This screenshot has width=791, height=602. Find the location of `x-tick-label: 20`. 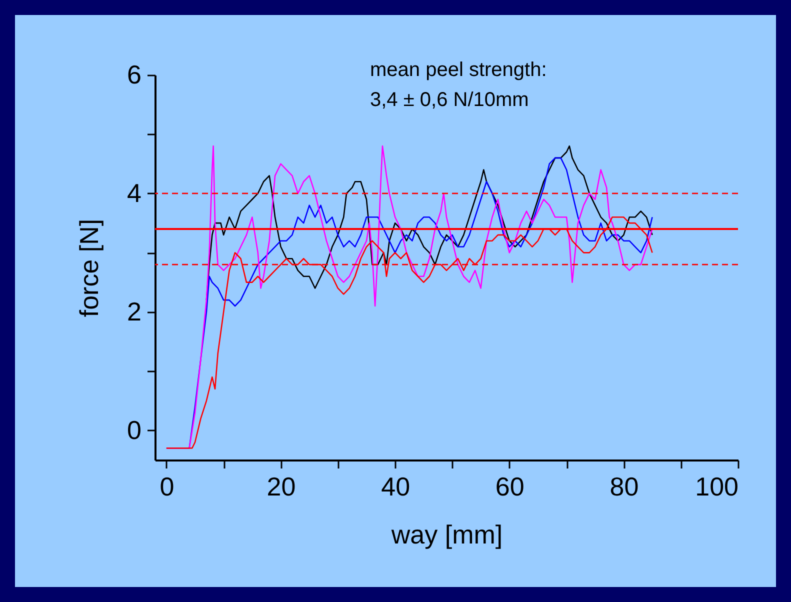

x-tick-label: 20 is located at coordinates (281, 487).